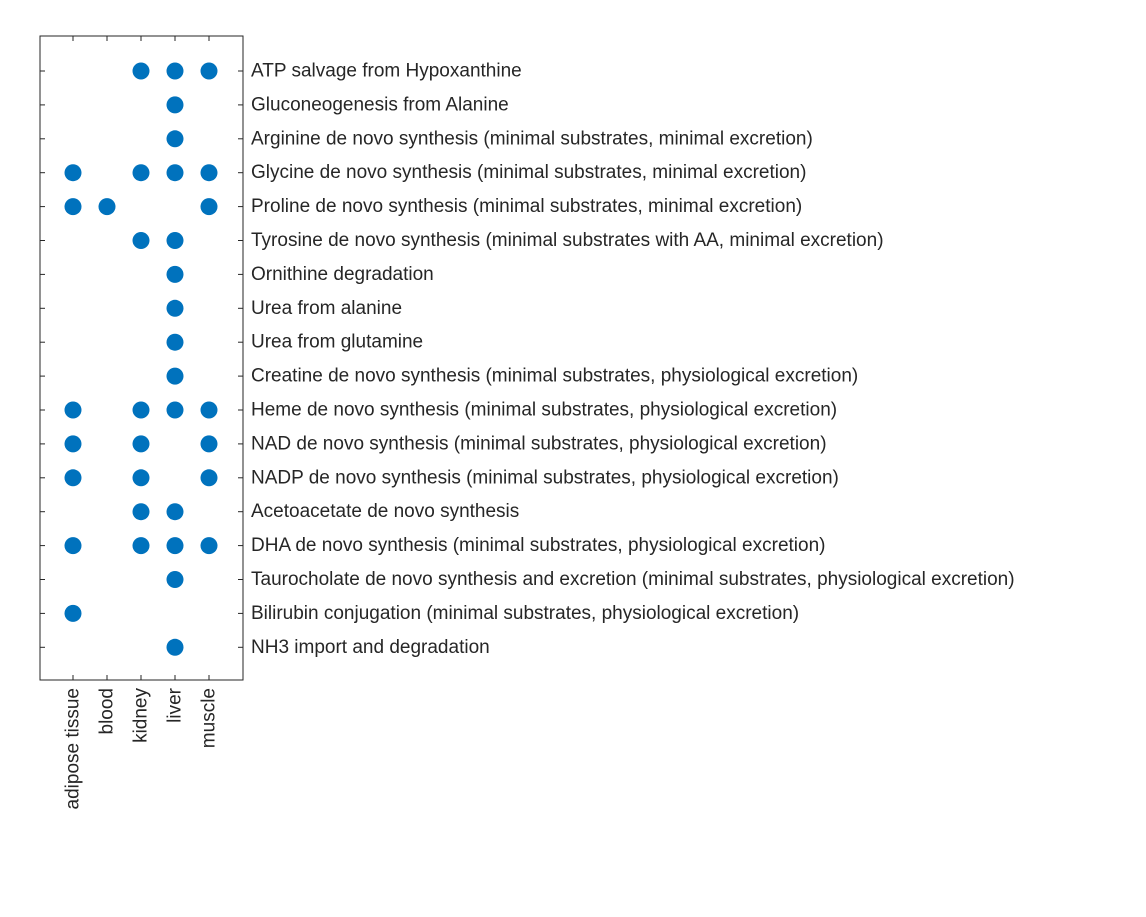 The width and height of the screenshot is (1146, 917). I want to click on x-axis-ticks: adipose tissue blood kidney liver muscle, so click(141, 422).